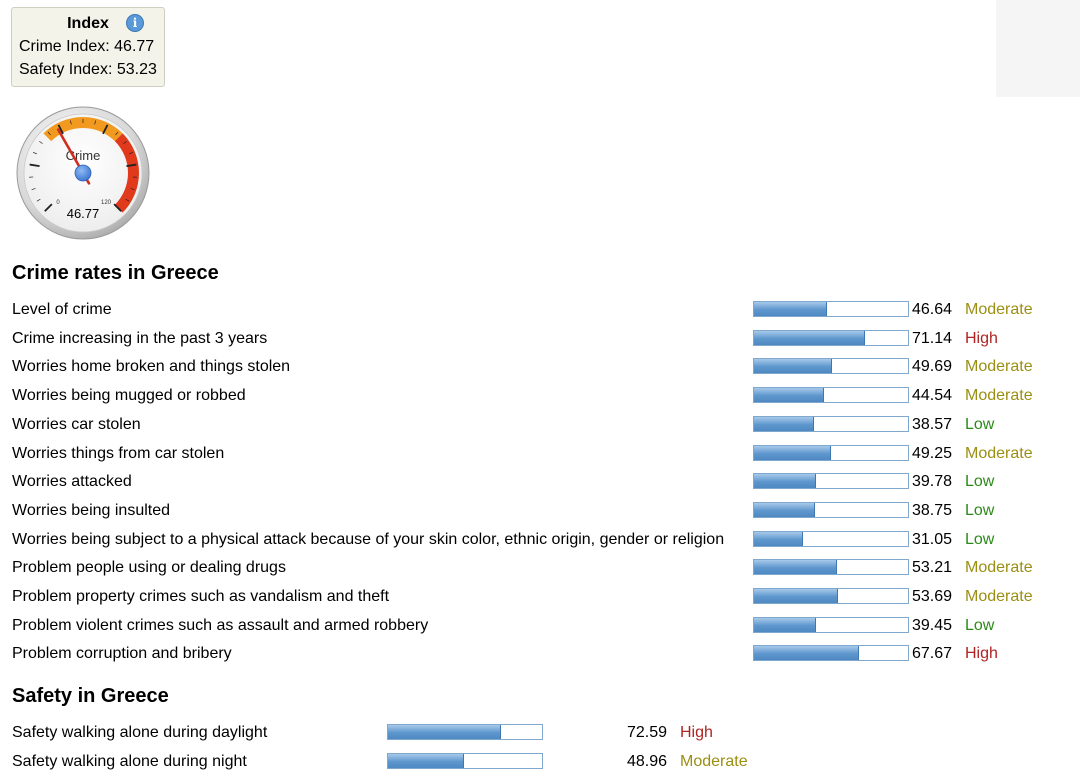  Describe the element at coordinates (106, 203) in the screenshot. I see `gauge-max-label: 120` at that location.